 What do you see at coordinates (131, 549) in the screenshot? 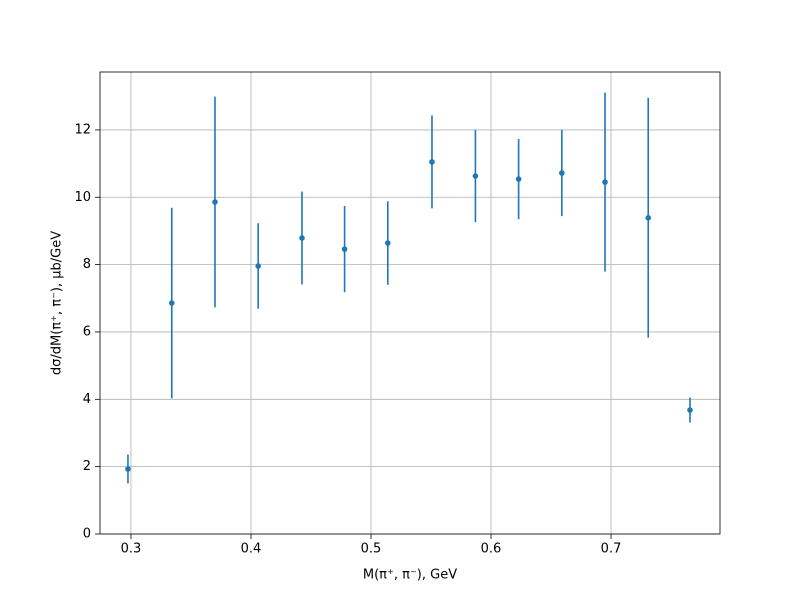
I see `x-tick-label: 0.3` at bounding box center [131, 549].